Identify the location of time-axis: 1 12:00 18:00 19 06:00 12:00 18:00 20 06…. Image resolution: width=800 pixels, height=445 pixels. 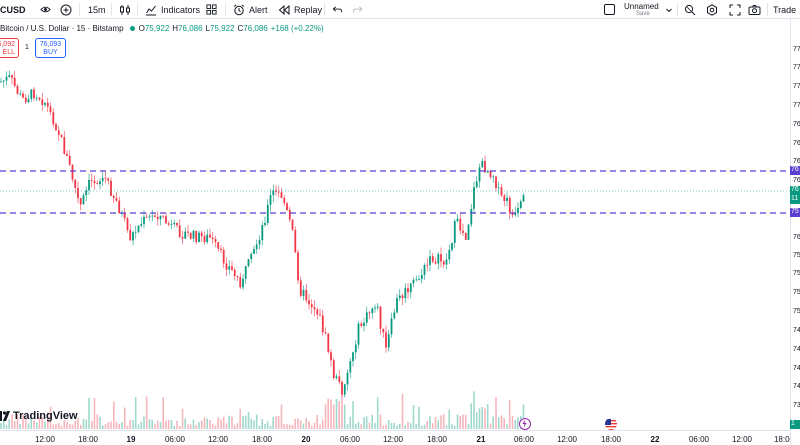
(397, 437).